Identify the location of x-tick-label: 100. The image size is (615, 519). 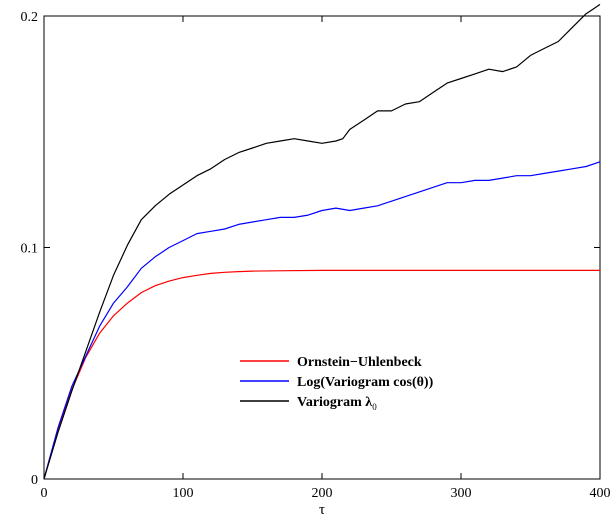
(183, 493).